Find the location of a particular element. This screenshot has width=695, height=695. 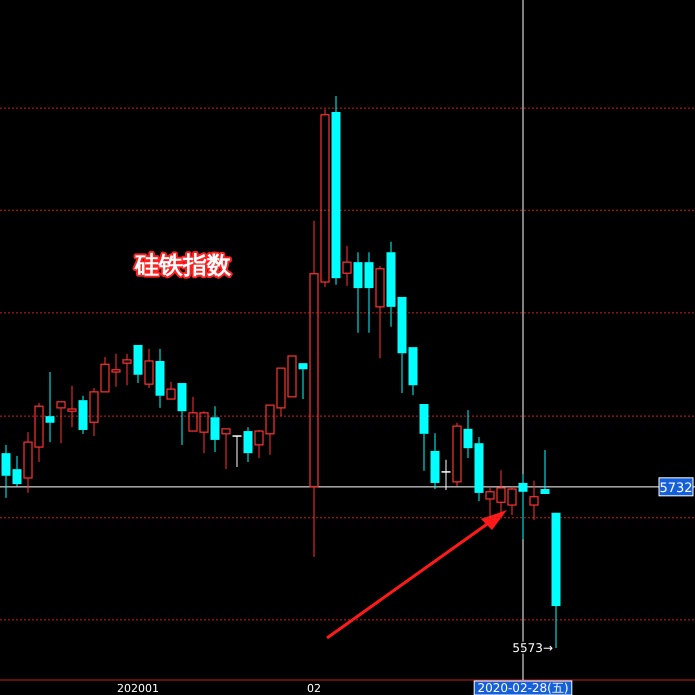

text: 硅铁指数 is located at coordinates (183, 265).